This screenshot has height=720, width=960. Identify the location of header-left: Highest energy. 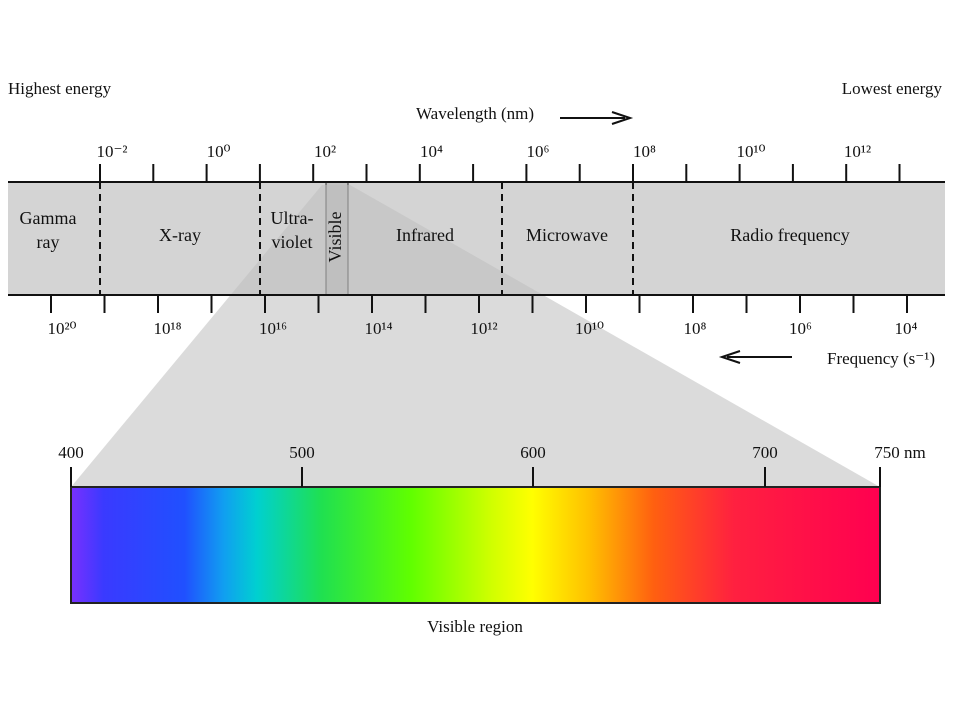
(60, 88).